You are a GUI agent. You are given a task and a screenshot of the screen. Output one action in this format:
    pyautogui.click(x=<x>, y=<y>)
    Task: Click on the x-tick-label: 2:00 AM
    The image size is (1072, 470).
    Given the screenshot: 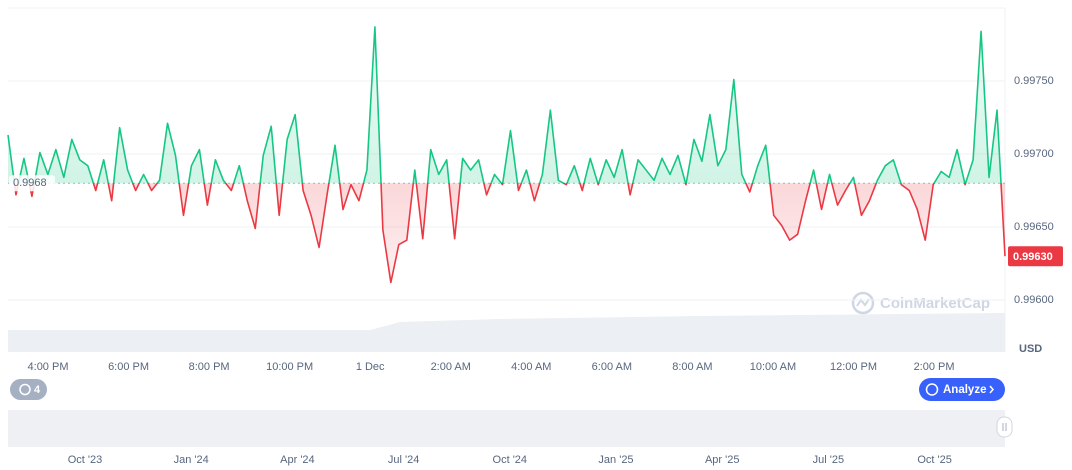 What is the action you would take?
    pyautogui.click(x=451, y=367)
    